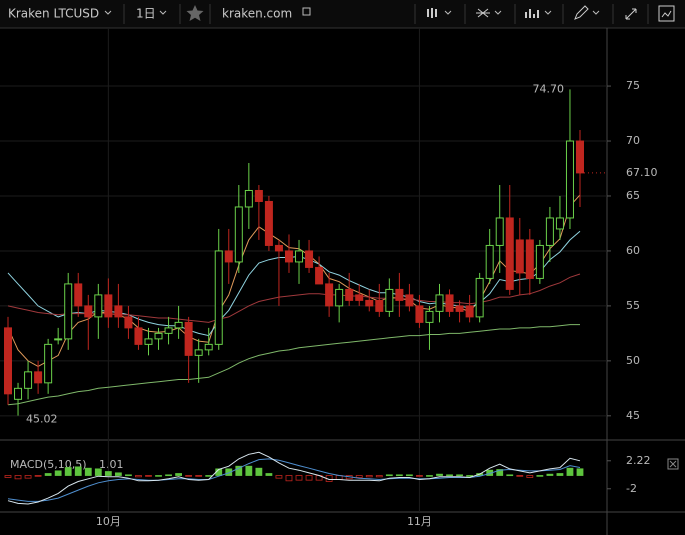  I want to click on y-tick-label: 75, so click(633, 85).